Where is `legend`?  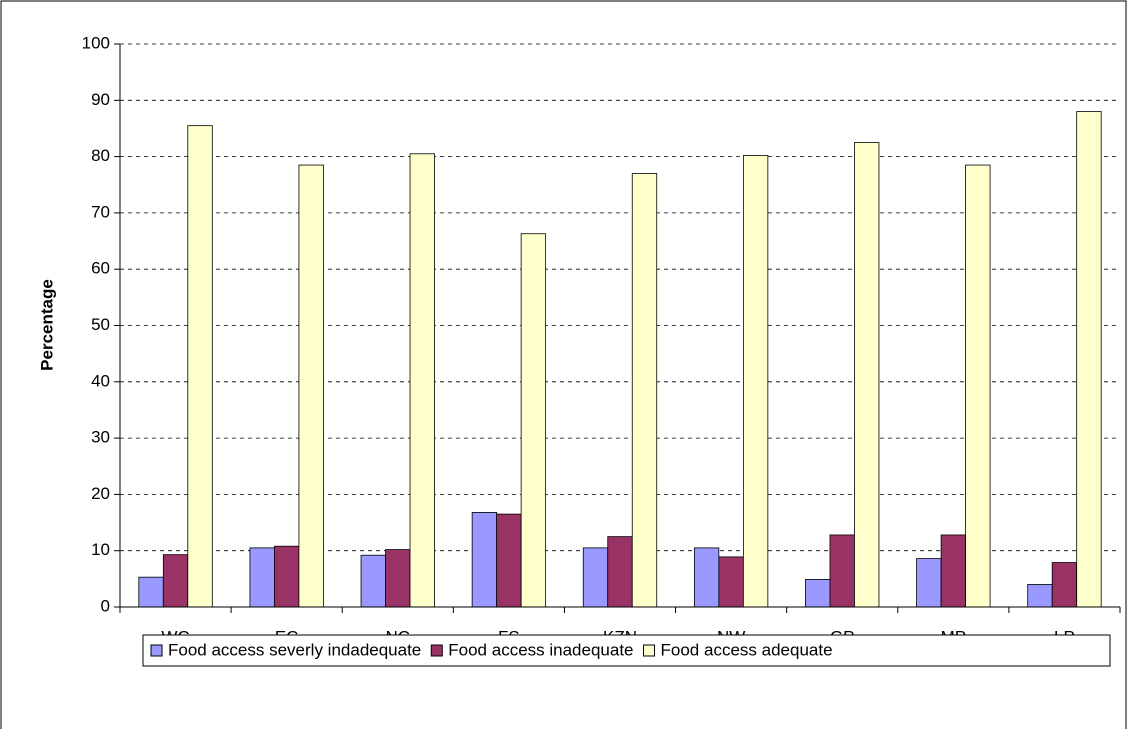
legend is located at coordinates (626, 650).